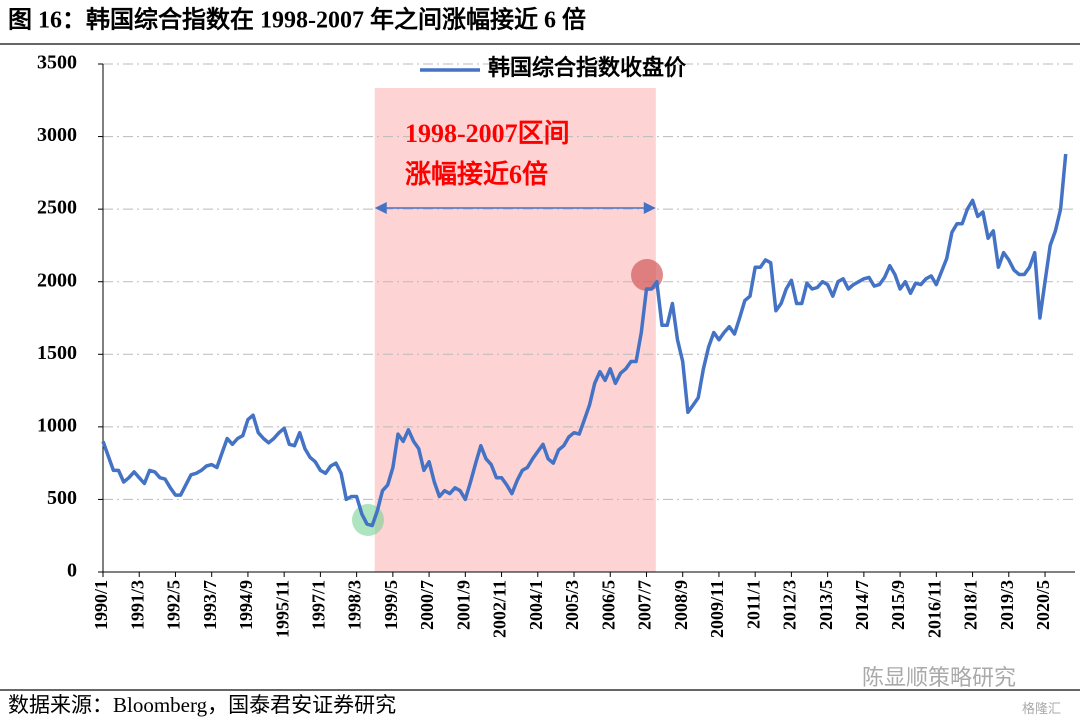 The height and width of the screenshot is (725, 1080). I want to click on x-tick-label: 2002/11, so click(500, 609).